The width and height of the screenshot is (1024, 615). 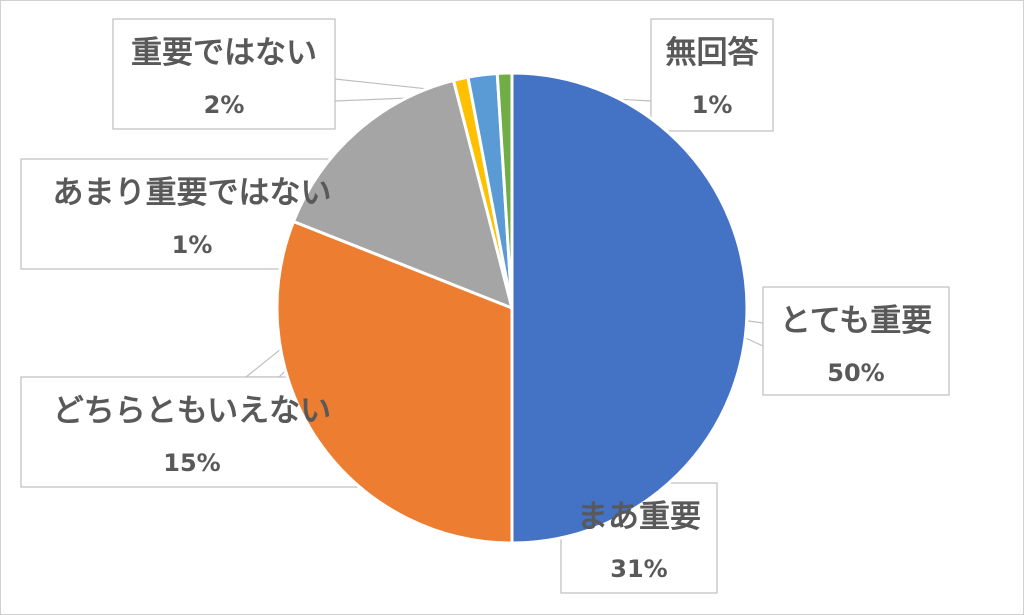 I want to click on slice-label-no-answer: 無回答, so click(x=713, y=53).